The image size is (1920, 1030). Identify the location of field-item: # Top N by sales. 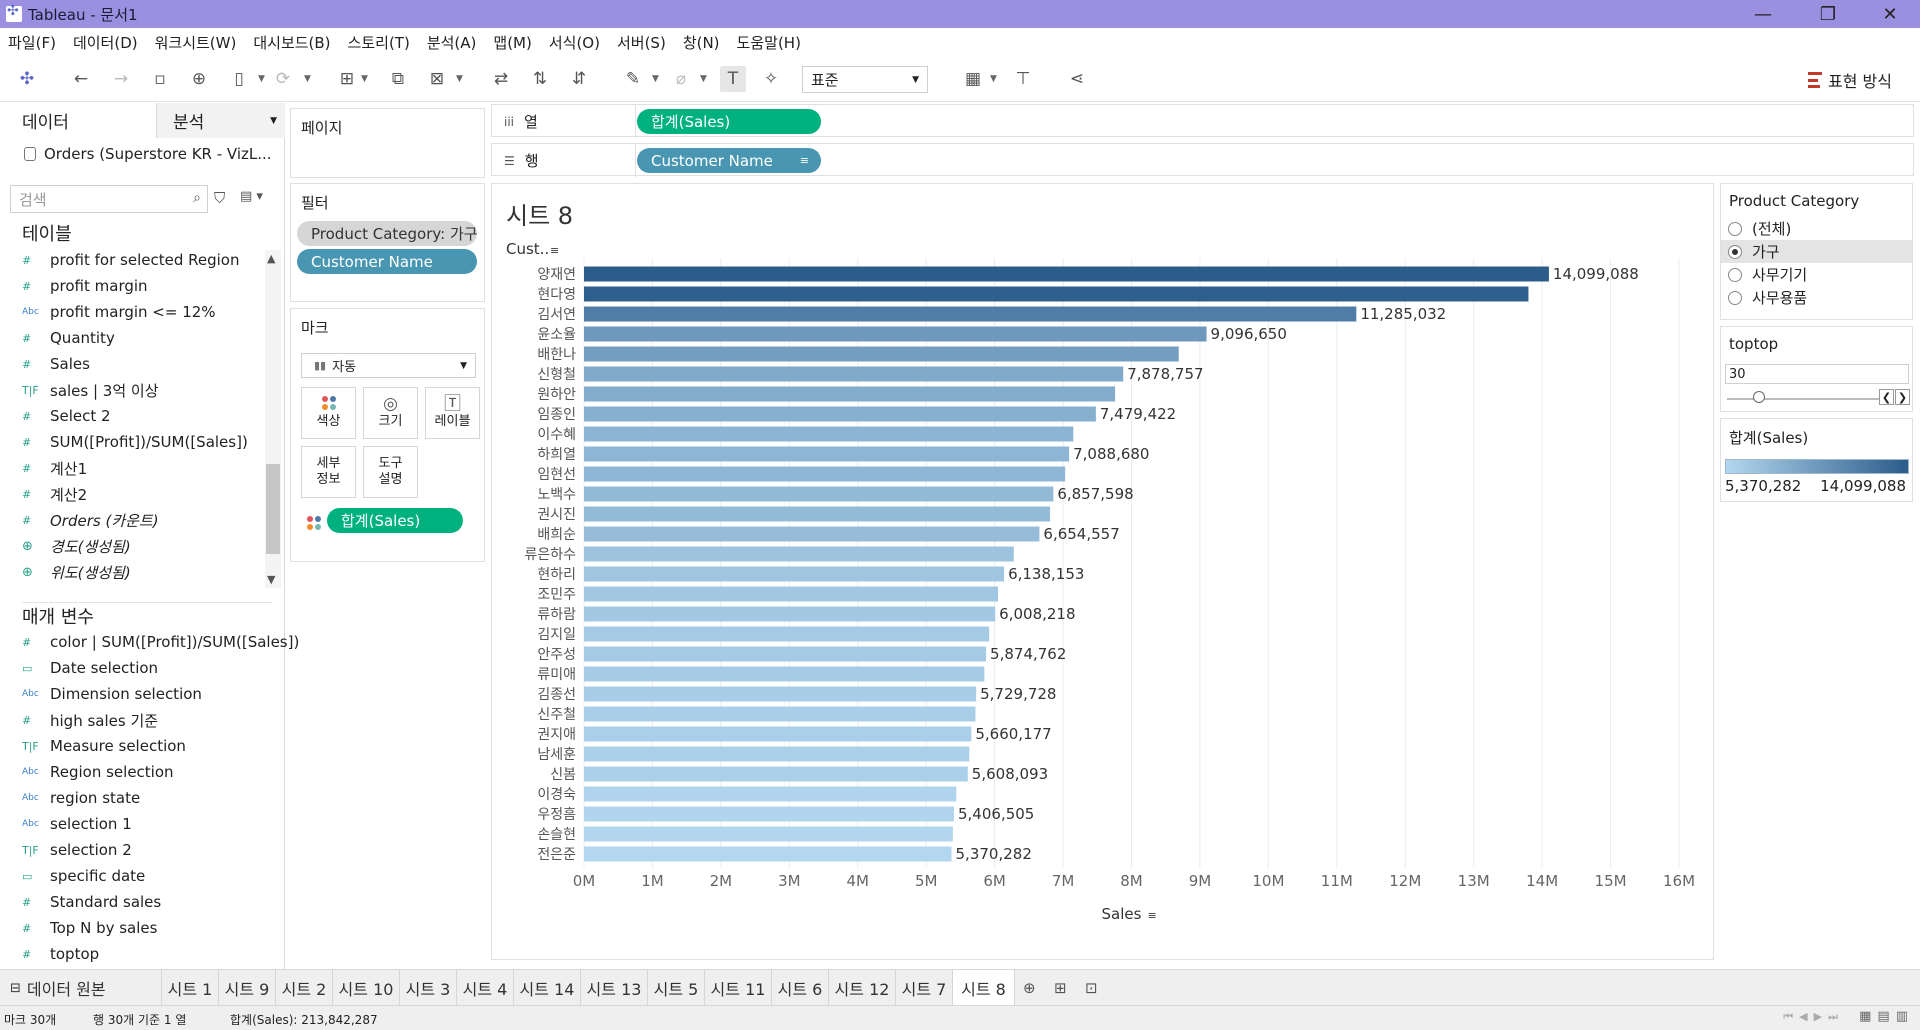
(89, 928).